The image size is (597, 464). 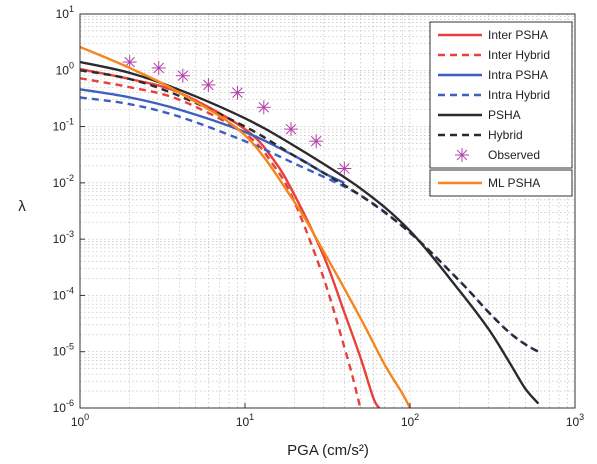 What do you see at coordinates (63, 181) in the screenshot?
I see `y-tick-label: 10⁻²` at bounding box center [63, 181].